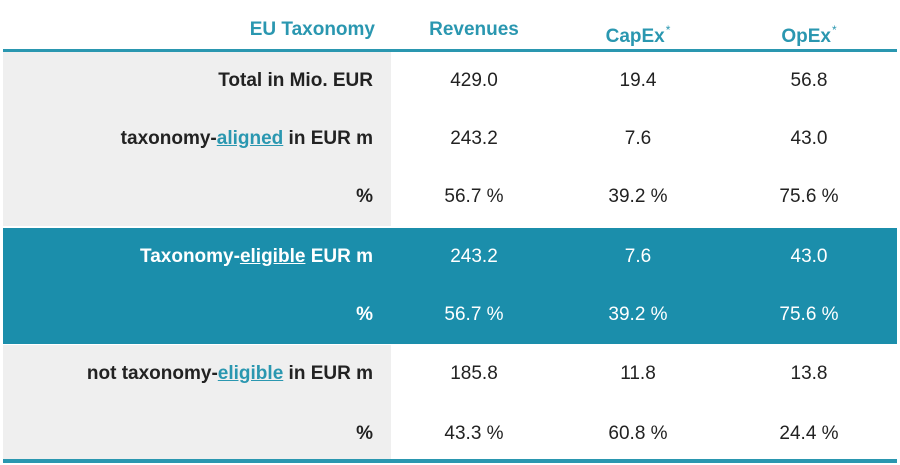 This screenshot has width=900, height=465. I want to click on eligible-opex: 43.0, so click(809, 256).